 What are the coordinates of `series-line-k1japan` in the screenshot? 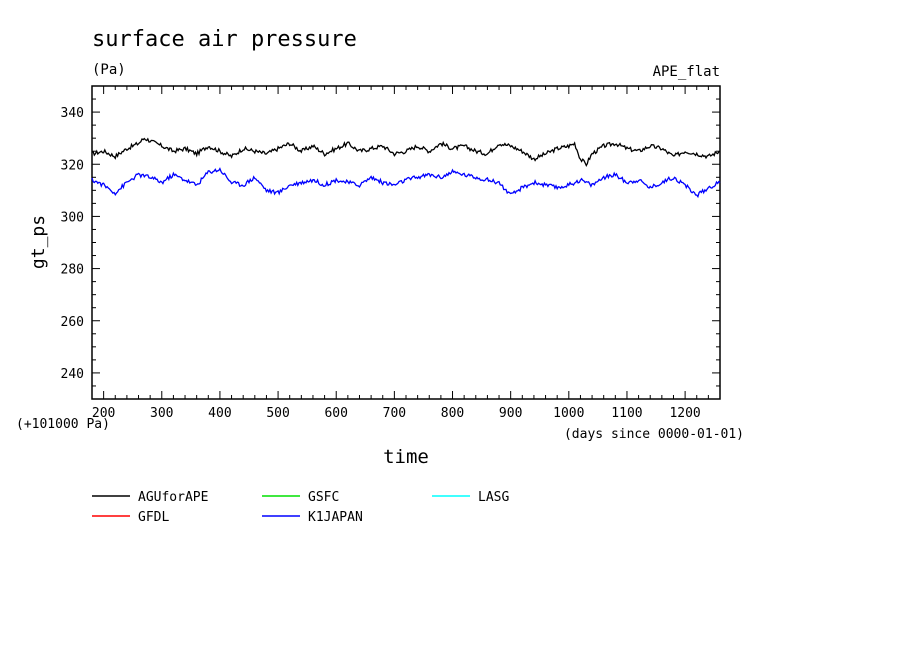 It's located at (406, 183).